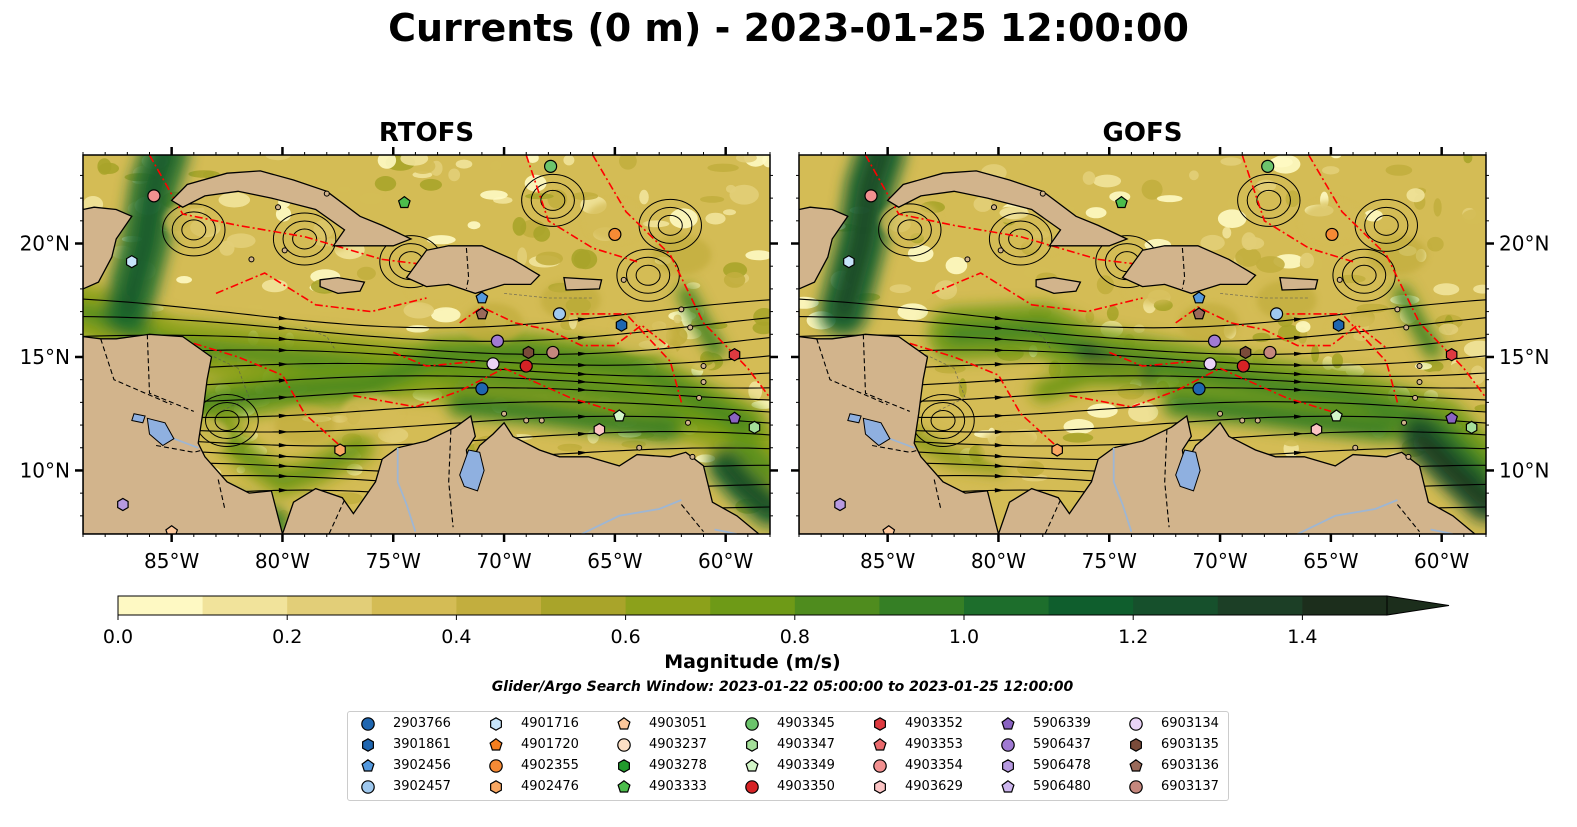 This screenshot has height=827, width=1577. Describe the element at coordinates (1190, 723) in the screenshot. I see `legend-label: 6903134` at that location.